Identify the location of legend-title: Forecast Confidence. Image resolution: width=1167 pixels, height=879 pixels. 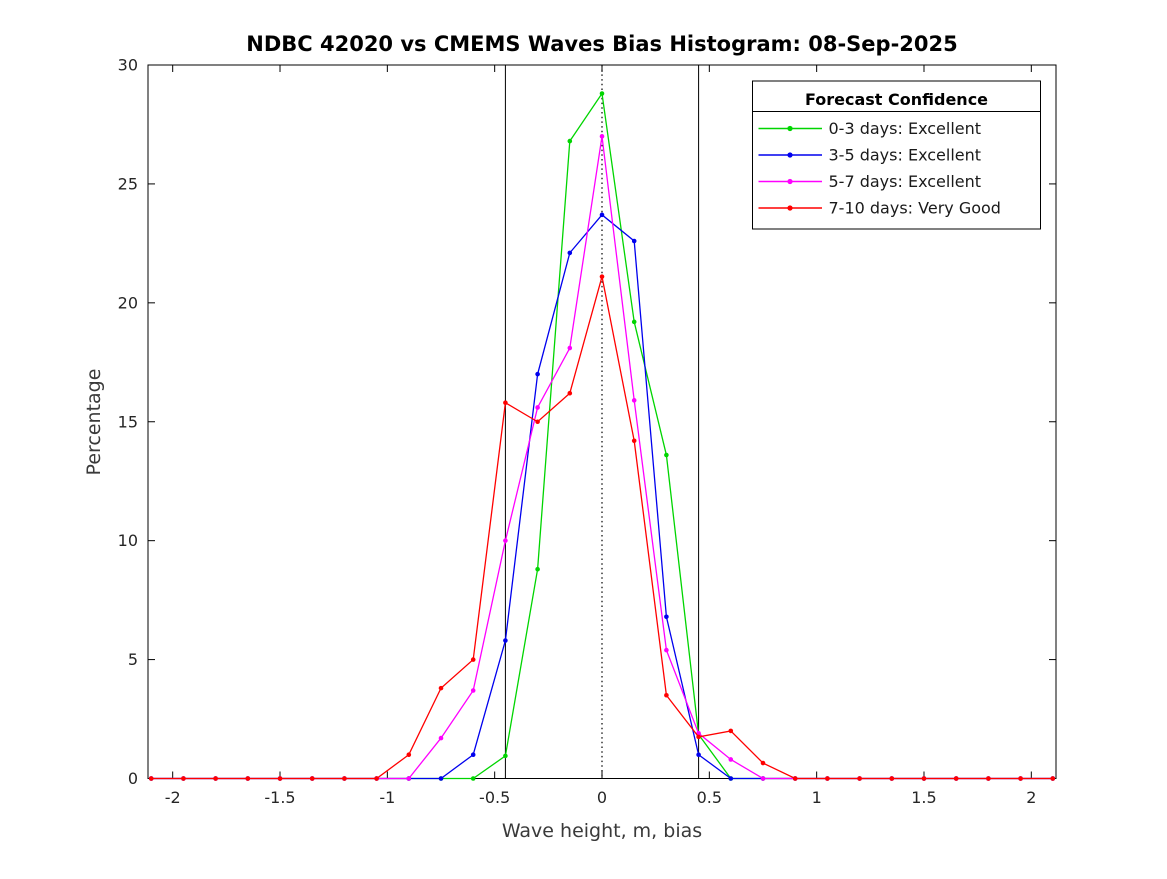
(896, 99).